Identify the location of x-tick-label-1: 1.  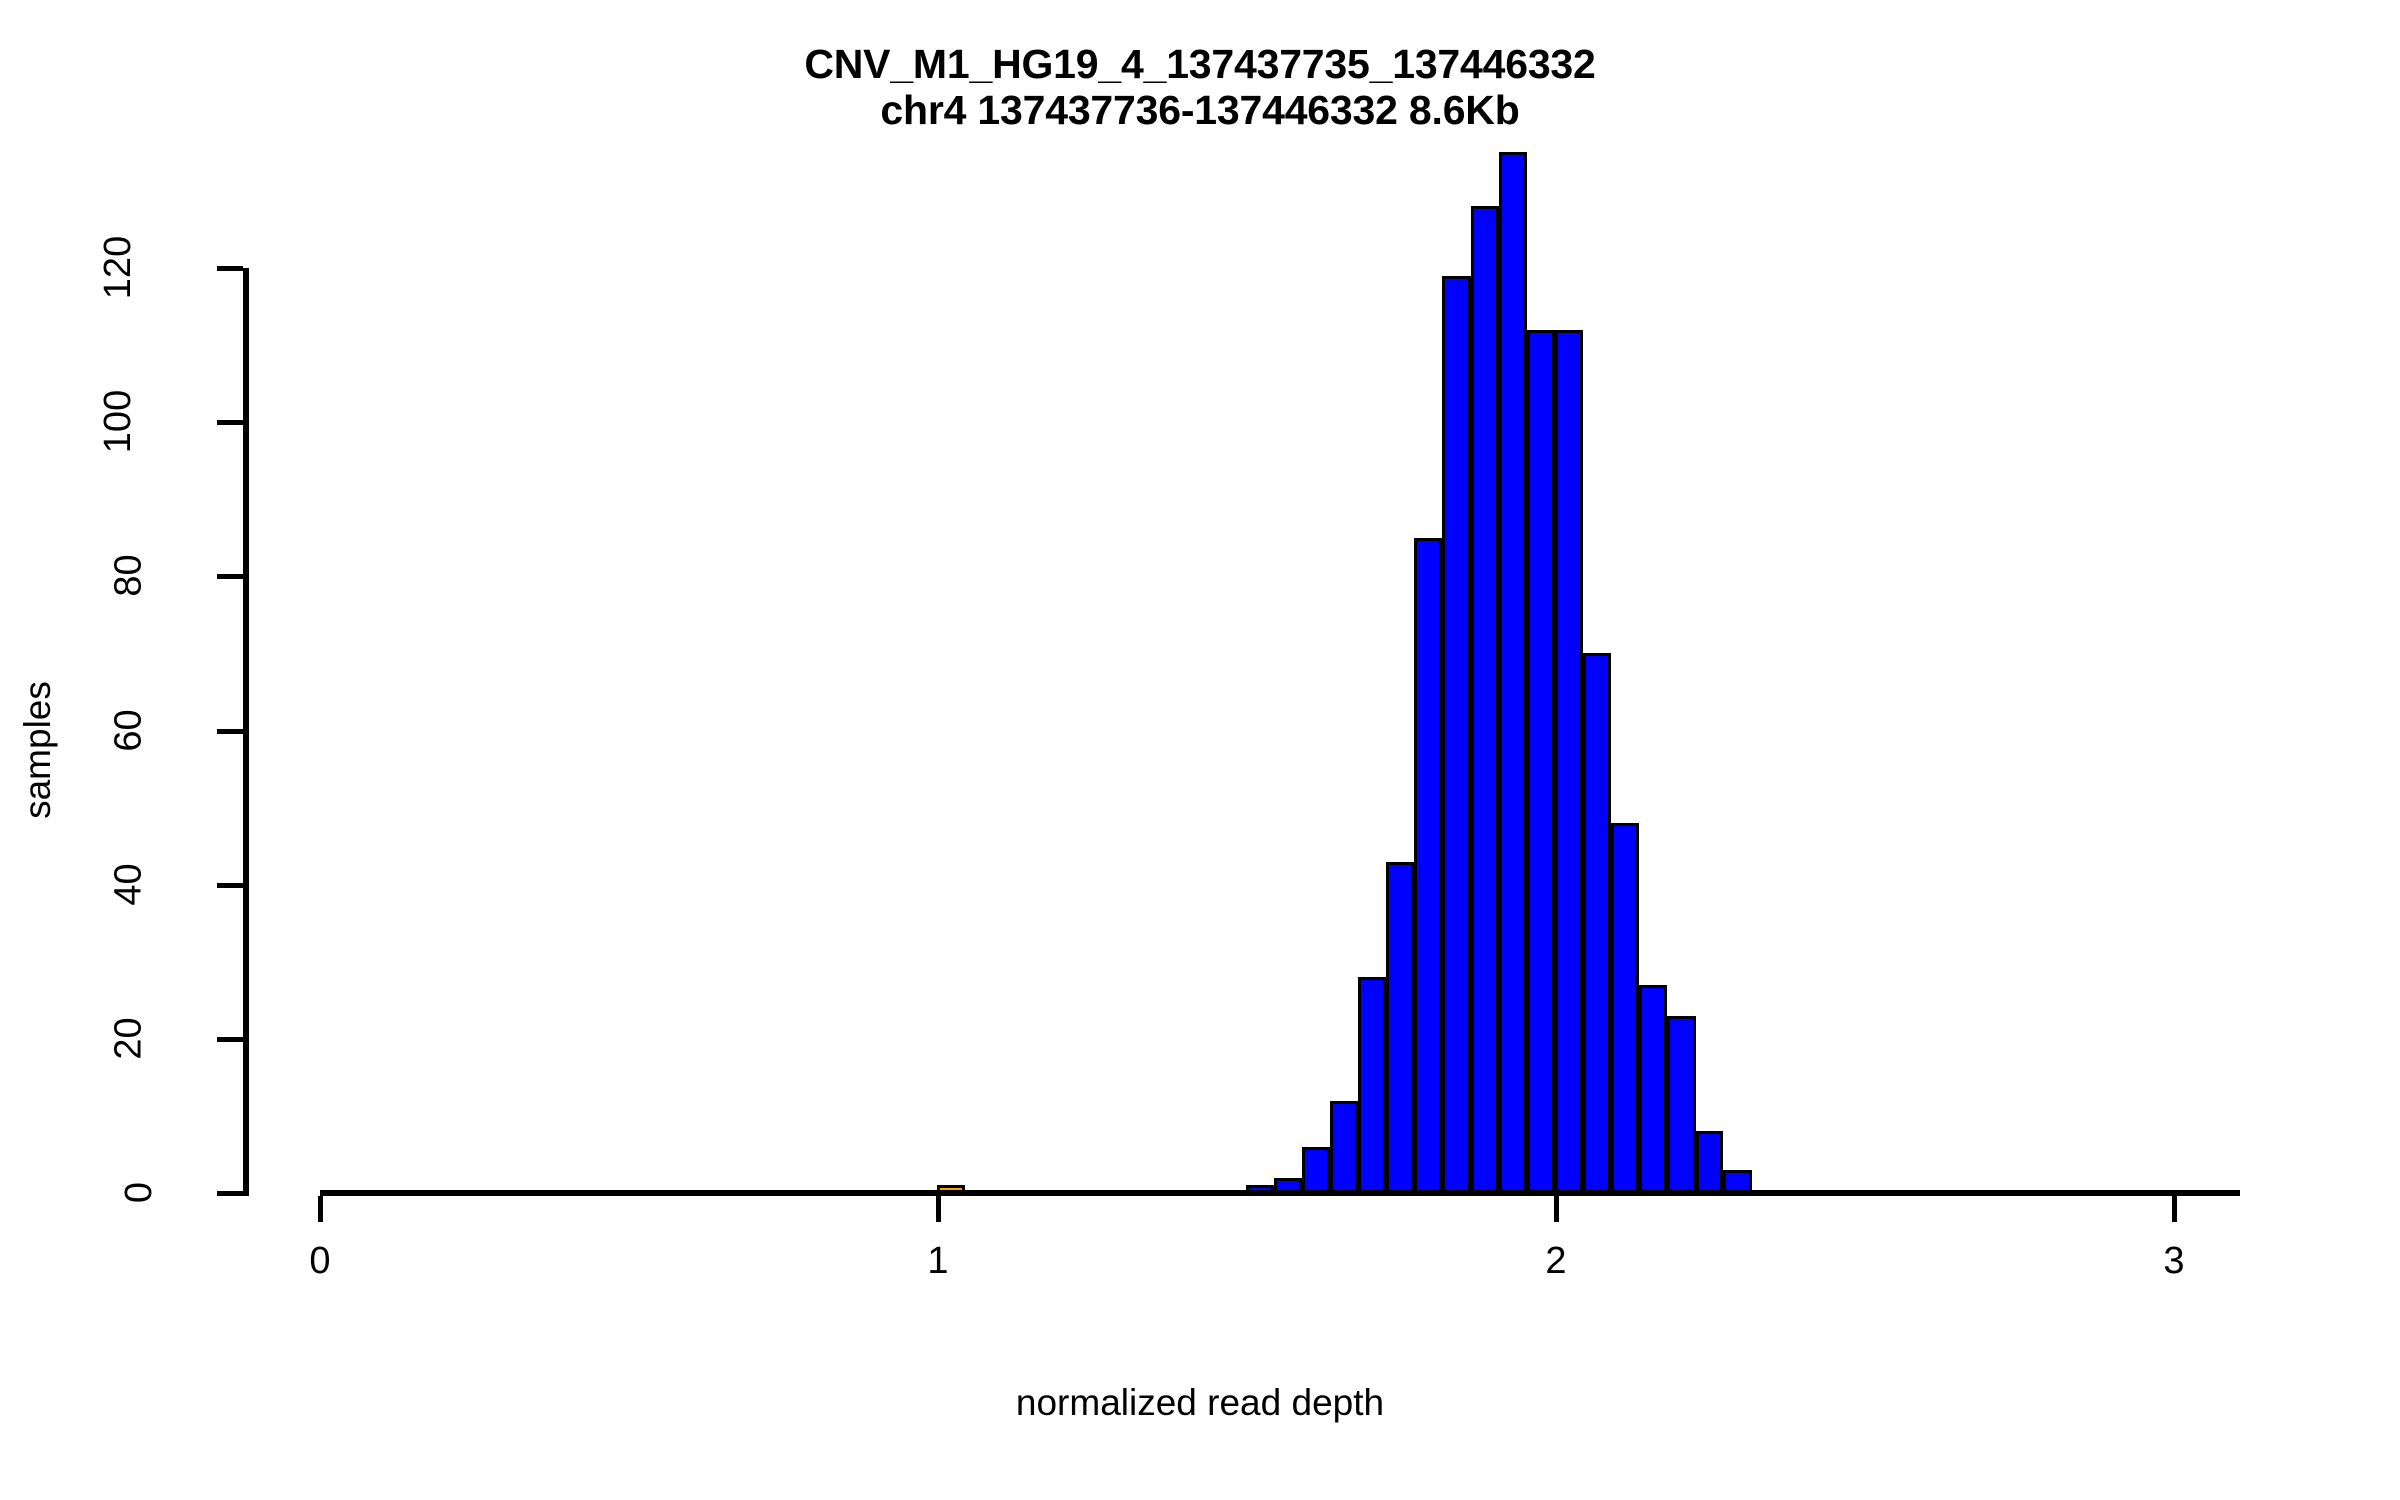
(938, 1261).